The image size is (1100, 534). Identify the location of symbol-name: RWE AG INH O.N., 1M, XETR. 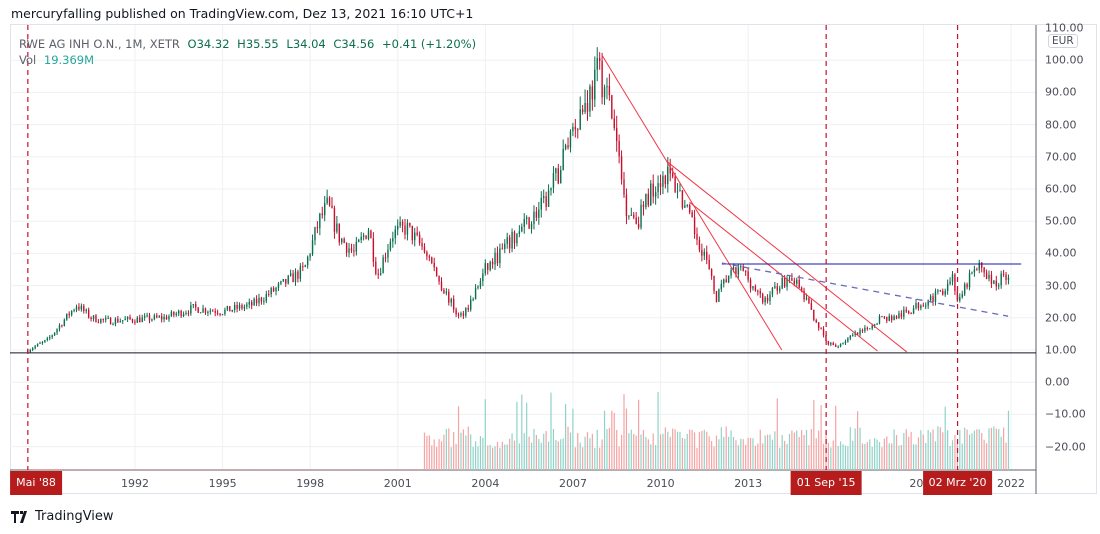
(99, 44).